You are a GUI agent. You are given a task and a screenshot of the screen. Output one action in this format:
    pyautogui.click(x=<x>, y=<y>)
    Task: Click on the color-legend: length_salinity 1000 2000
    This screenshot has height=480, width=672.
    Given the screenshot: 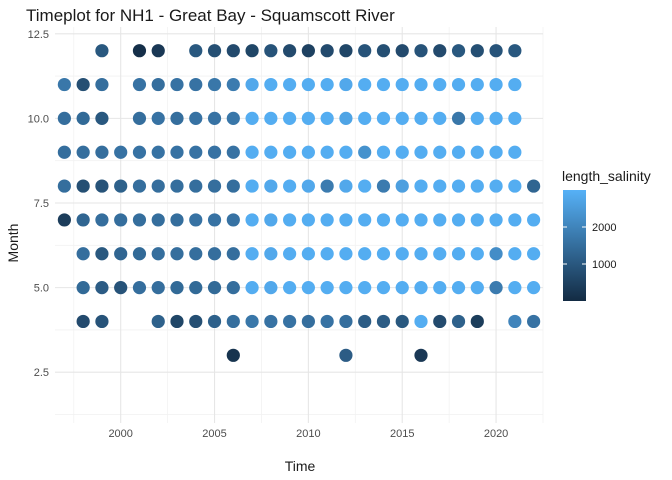 What is the action you would take?
    pyautogui.click(x=606, y=234)
    